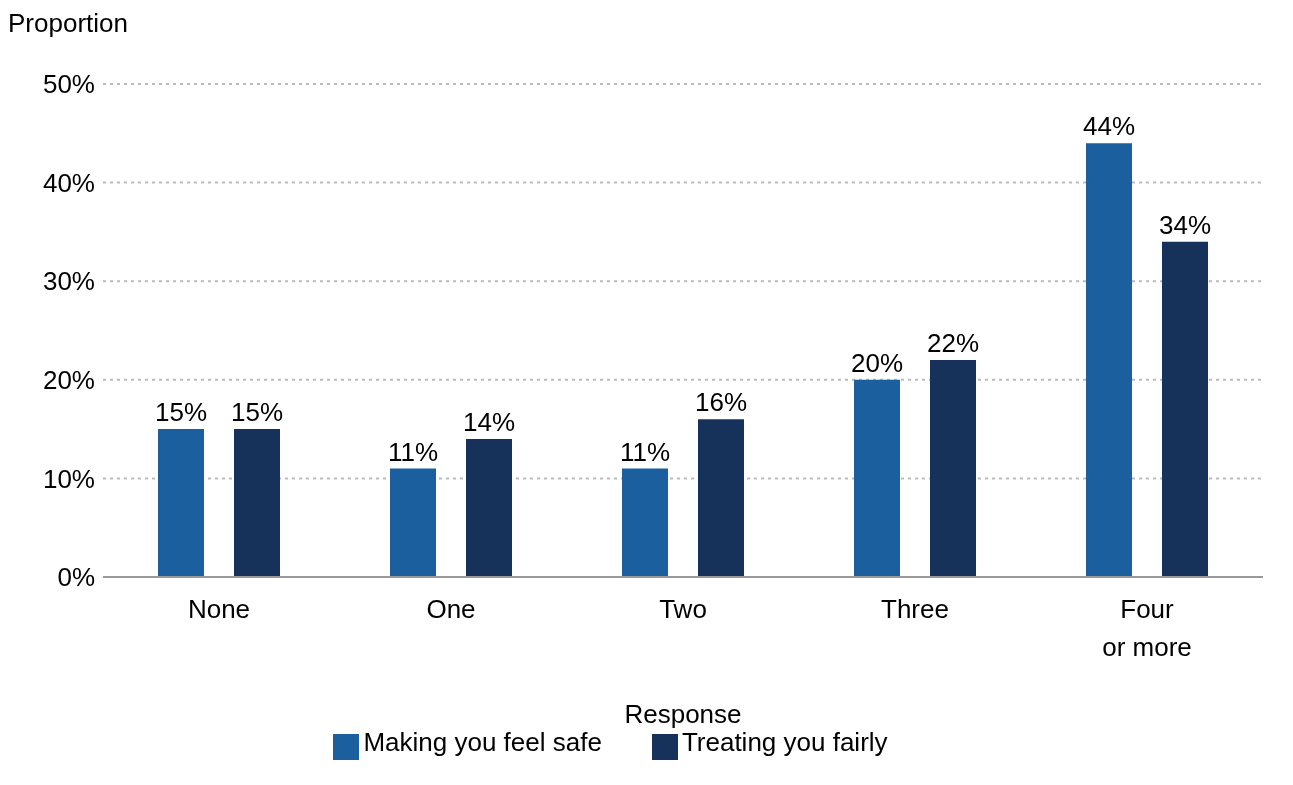  What do you see at coordinates (1147, 627) in the screenshot?
I see `x-tick-label: Four or more` at bounding box center [1147, 627].